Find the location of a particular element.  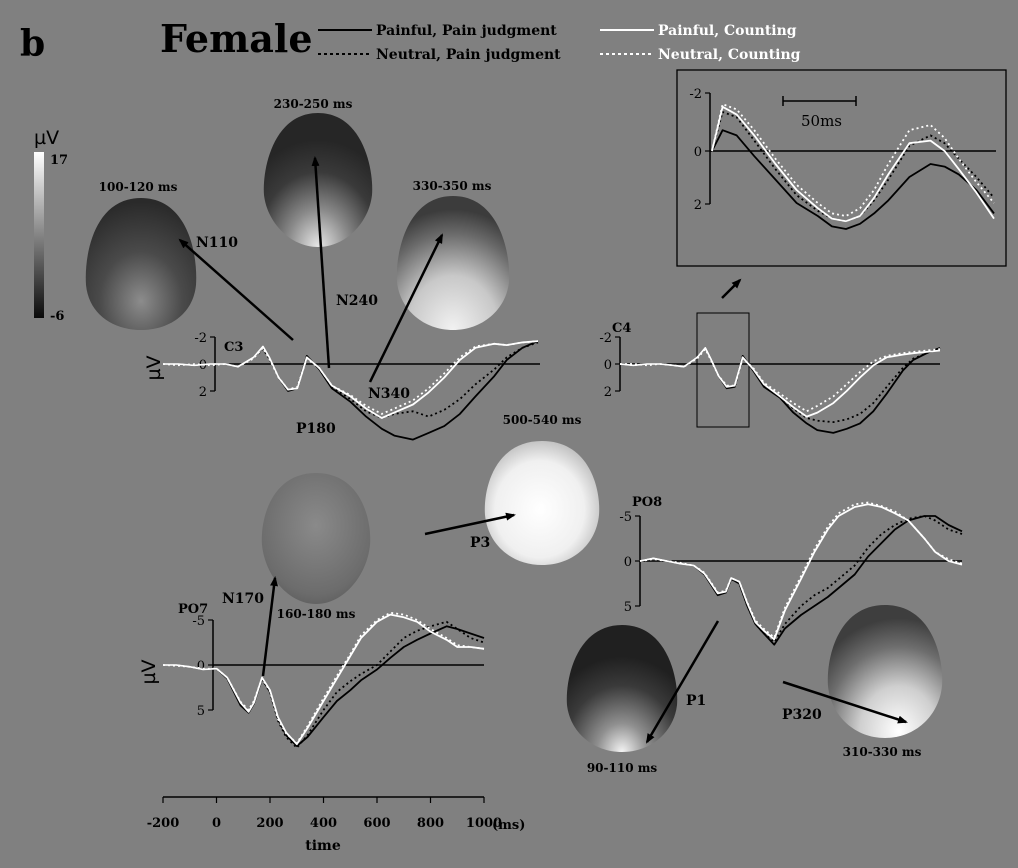

x-tick-label-3: 400 is located at coordinates (323, 823).